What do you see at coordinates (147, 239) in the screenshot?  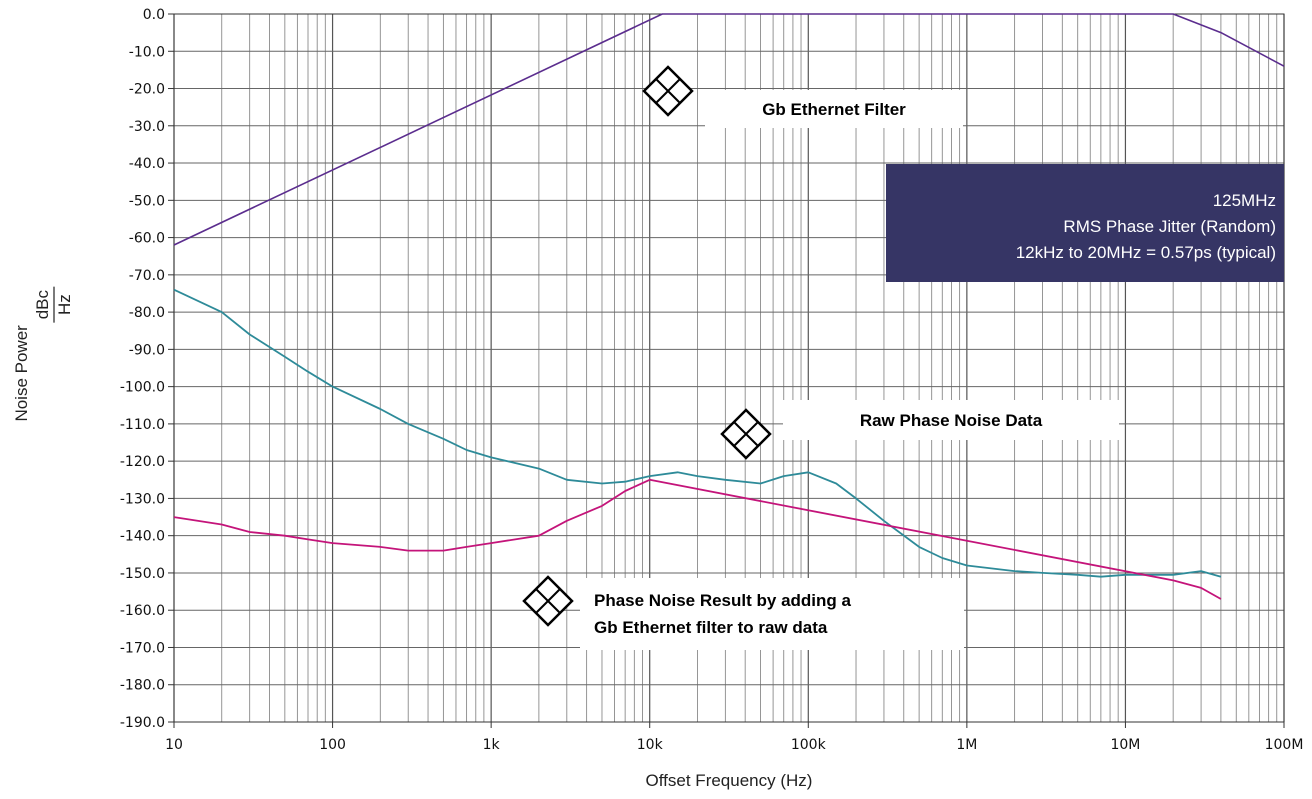 I see `y-tick-label: -60.0` at bounding box center [147, 239].